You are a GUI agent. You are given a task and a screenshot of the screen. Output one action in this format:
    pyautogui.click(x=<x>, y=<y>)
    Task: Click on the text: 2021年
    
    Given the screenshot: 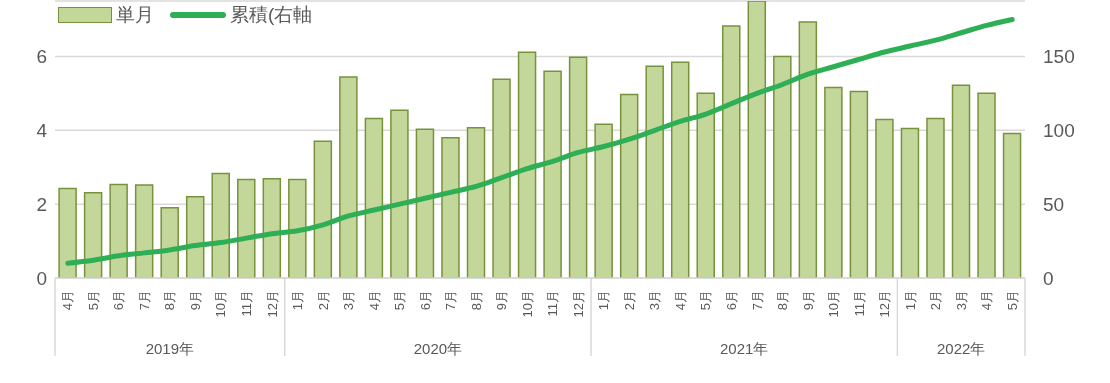 What is the action you would take?
    pyautogui.click(x=744, y=349)
    